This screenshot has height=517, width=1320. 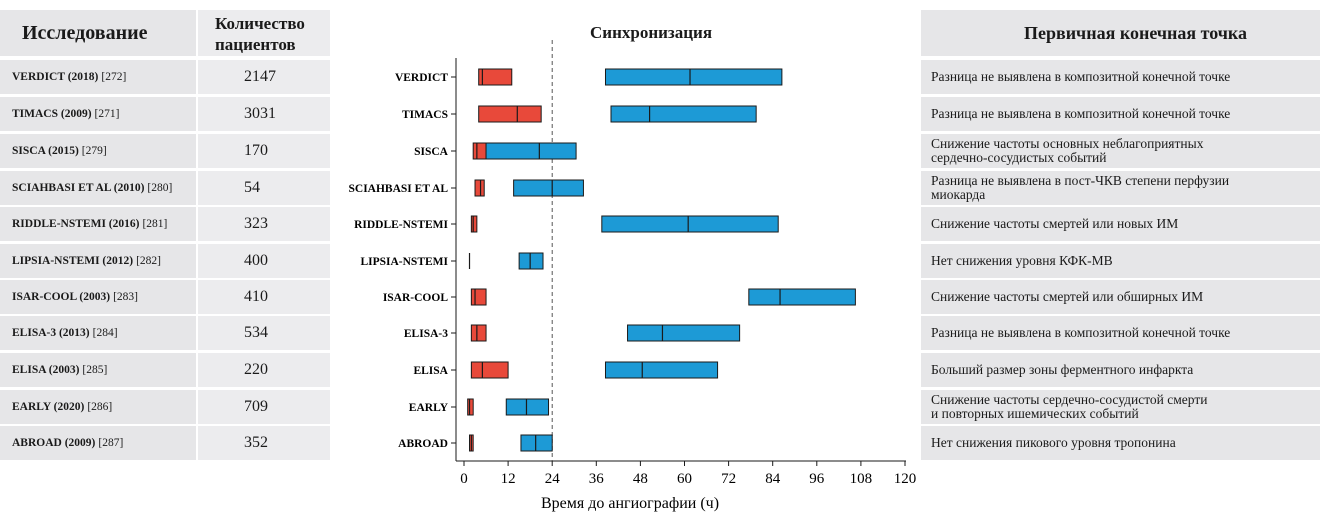 I want to click on x-tick-label: 96, so click(x=817, y=479).